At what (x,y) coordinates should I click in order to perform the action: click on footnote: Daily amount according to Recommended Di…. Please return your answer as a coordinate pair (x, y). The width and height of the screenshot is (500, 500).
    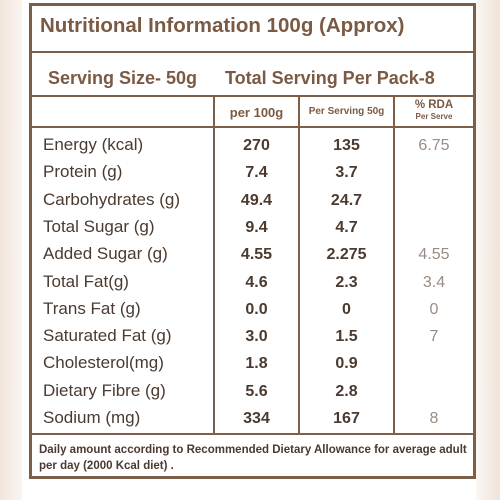
    Looking at the image, I should click on (253, 458).